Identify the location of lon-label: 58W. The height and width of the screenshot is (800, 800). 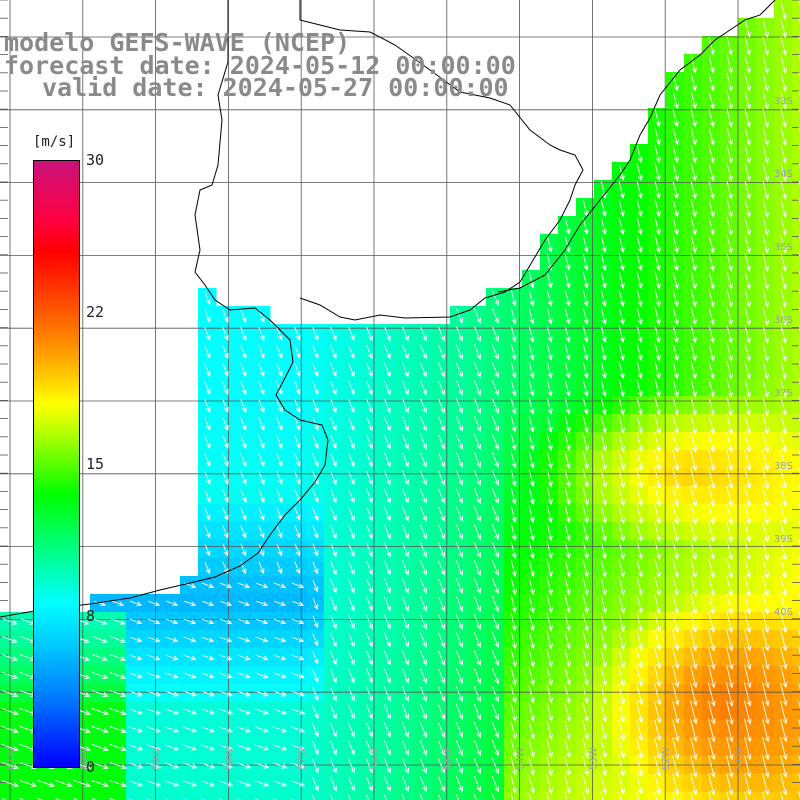
(229, 758).